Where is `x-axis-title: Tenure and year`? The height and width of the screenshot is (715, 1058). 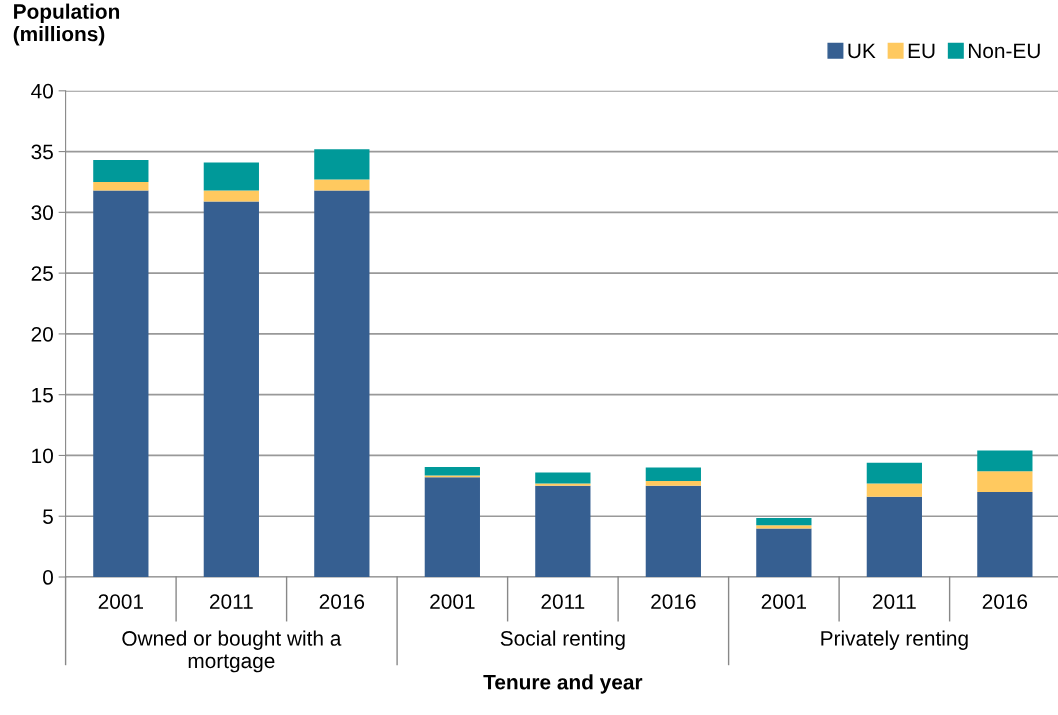 x-axis-title: Tenure and year is located at coordinates (563, 684).